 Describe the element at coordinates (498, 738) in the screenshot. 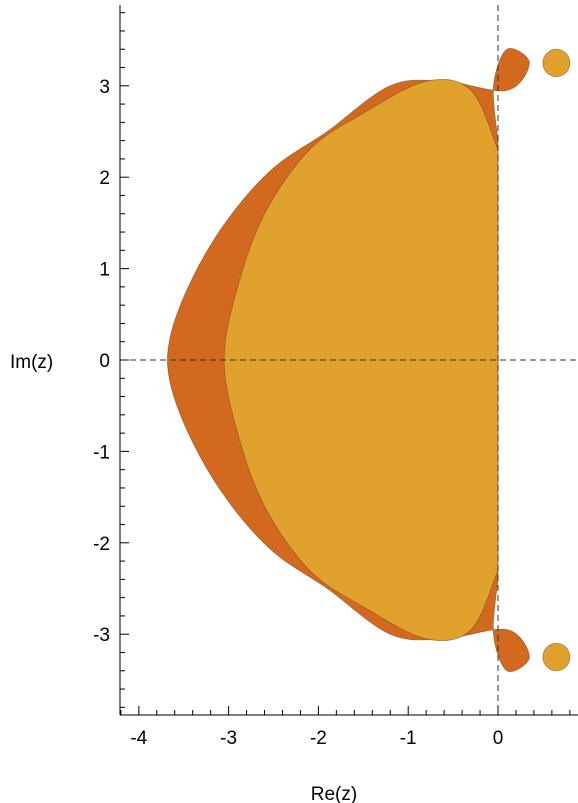

I see `x-tick-label: 0` at that location.